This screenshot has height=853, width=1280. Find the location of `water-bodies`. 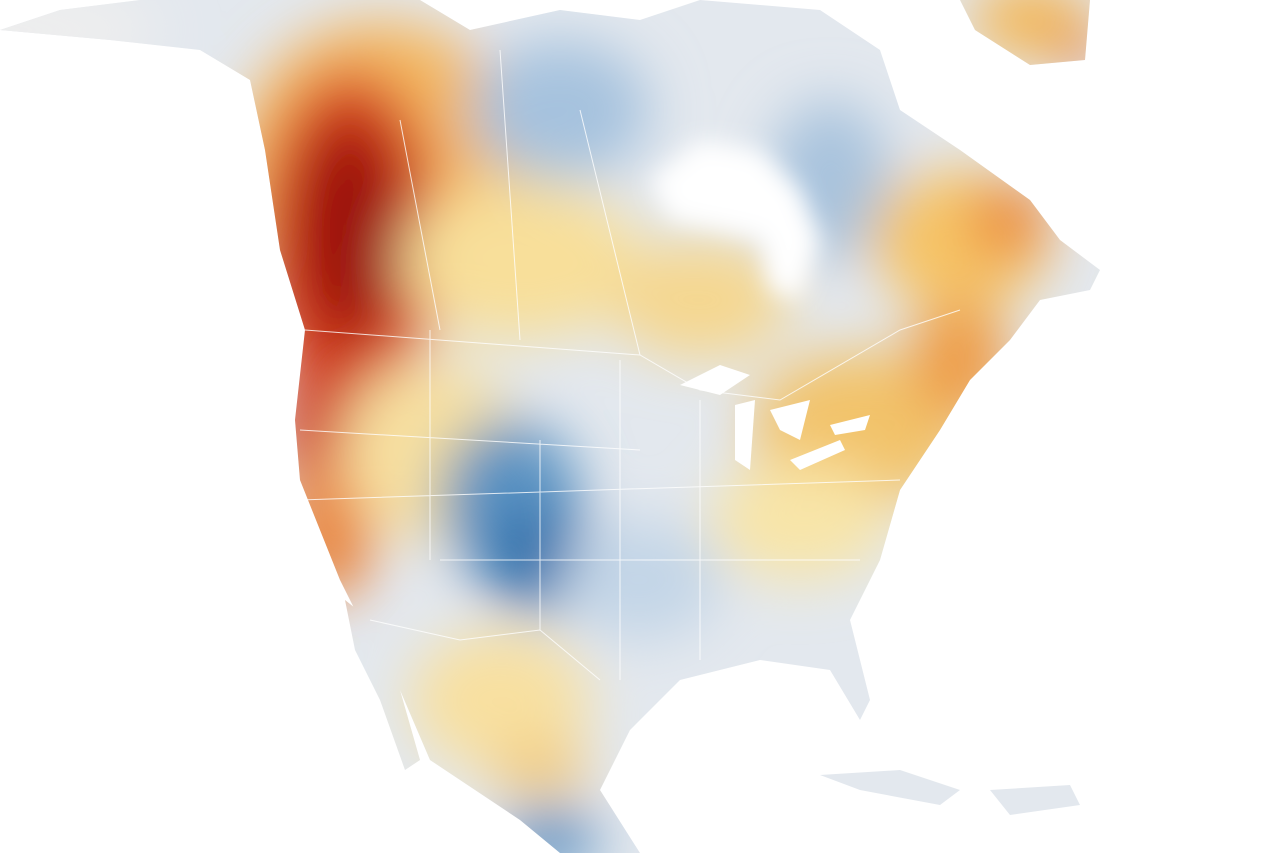

water-bodies is located at coordinates (735, 220).